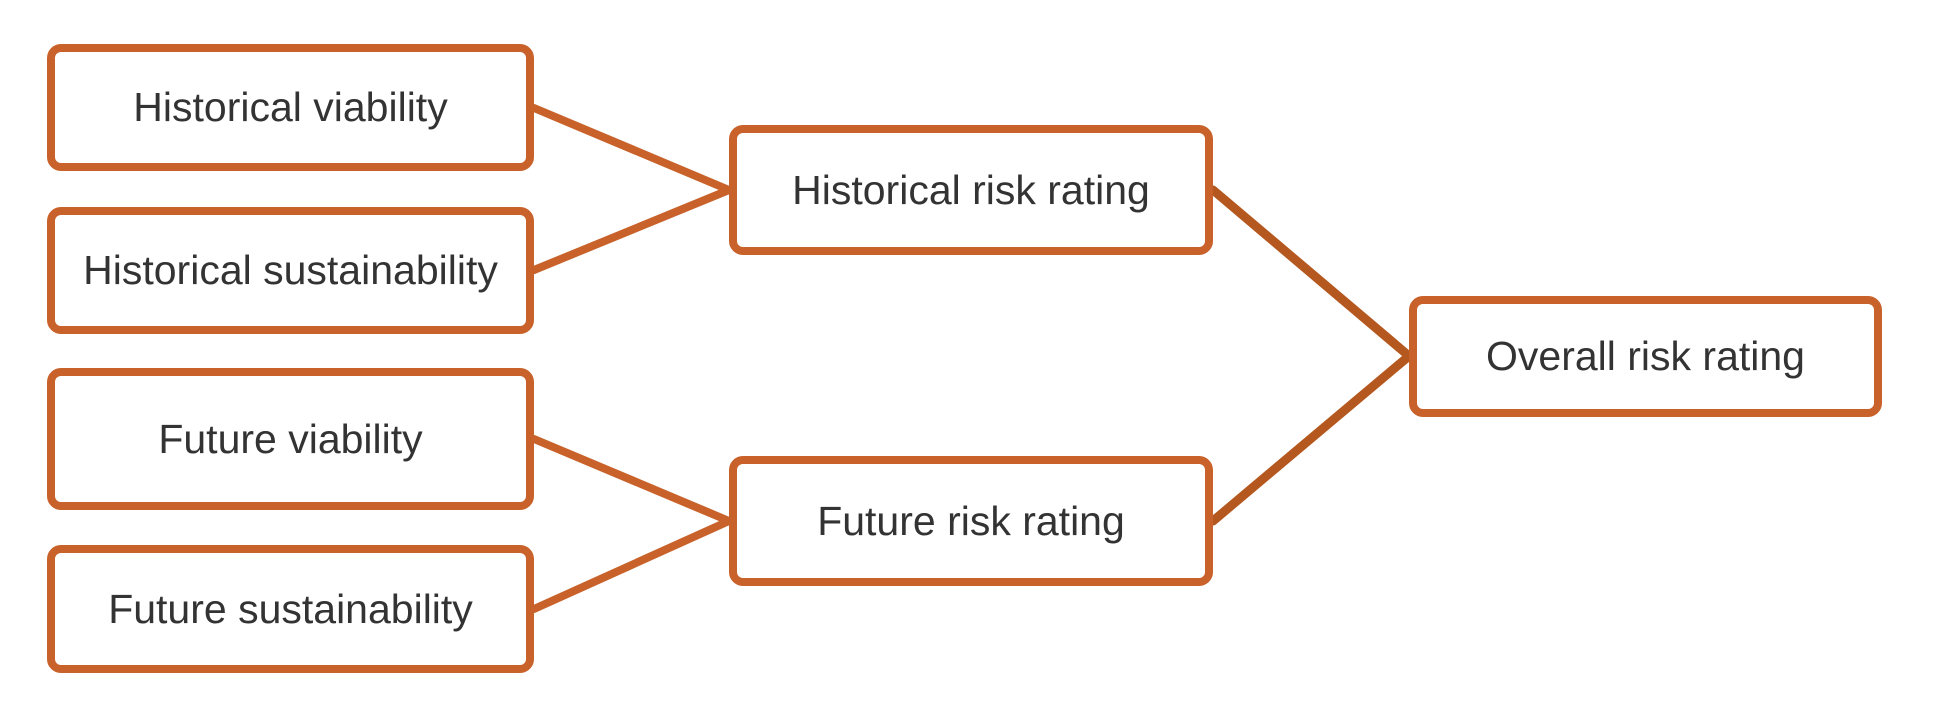  Describe the element at coordinates (1311, 438) in the screenshot. I see `edge-future-risk-to-overall-risk` at that location.